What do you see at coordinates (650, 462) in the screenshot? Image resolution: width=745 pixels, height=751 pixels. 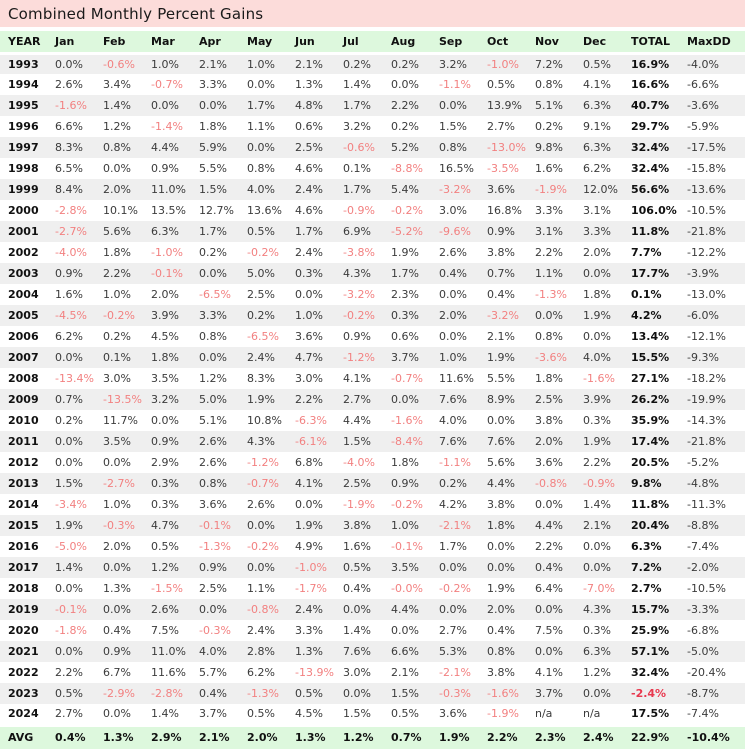 I see `total-cell: 20.5%` at bounding box center [650, 462].